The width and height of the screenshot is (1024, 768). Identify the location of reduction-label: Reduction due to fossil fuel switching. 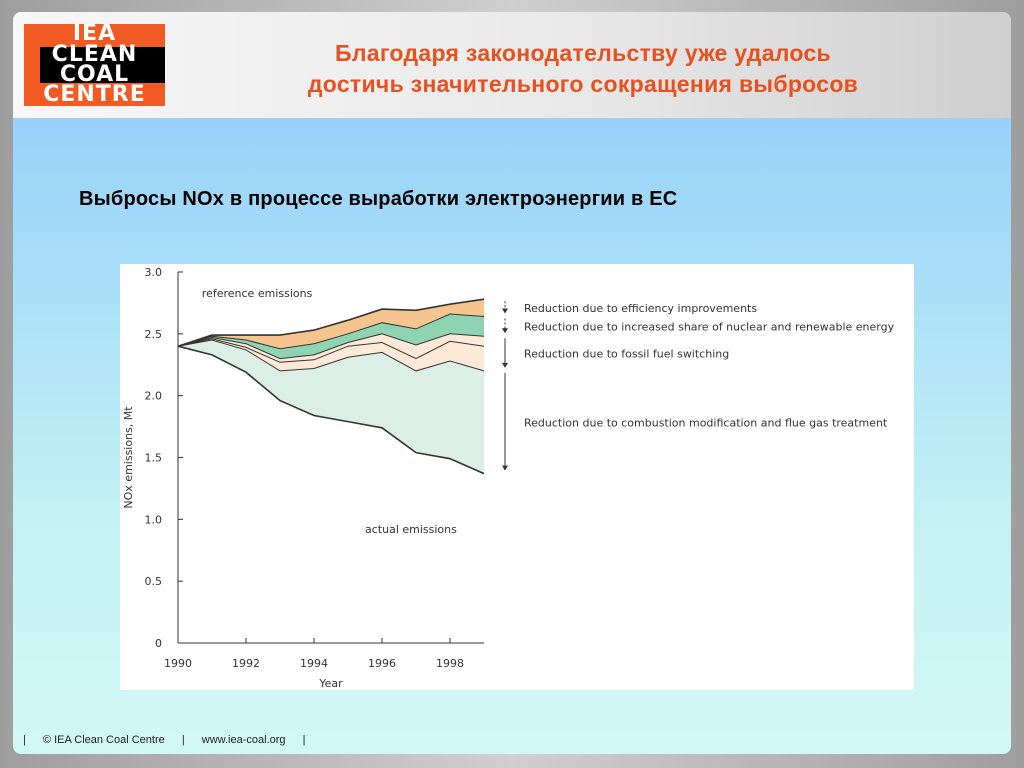
(626, 354).